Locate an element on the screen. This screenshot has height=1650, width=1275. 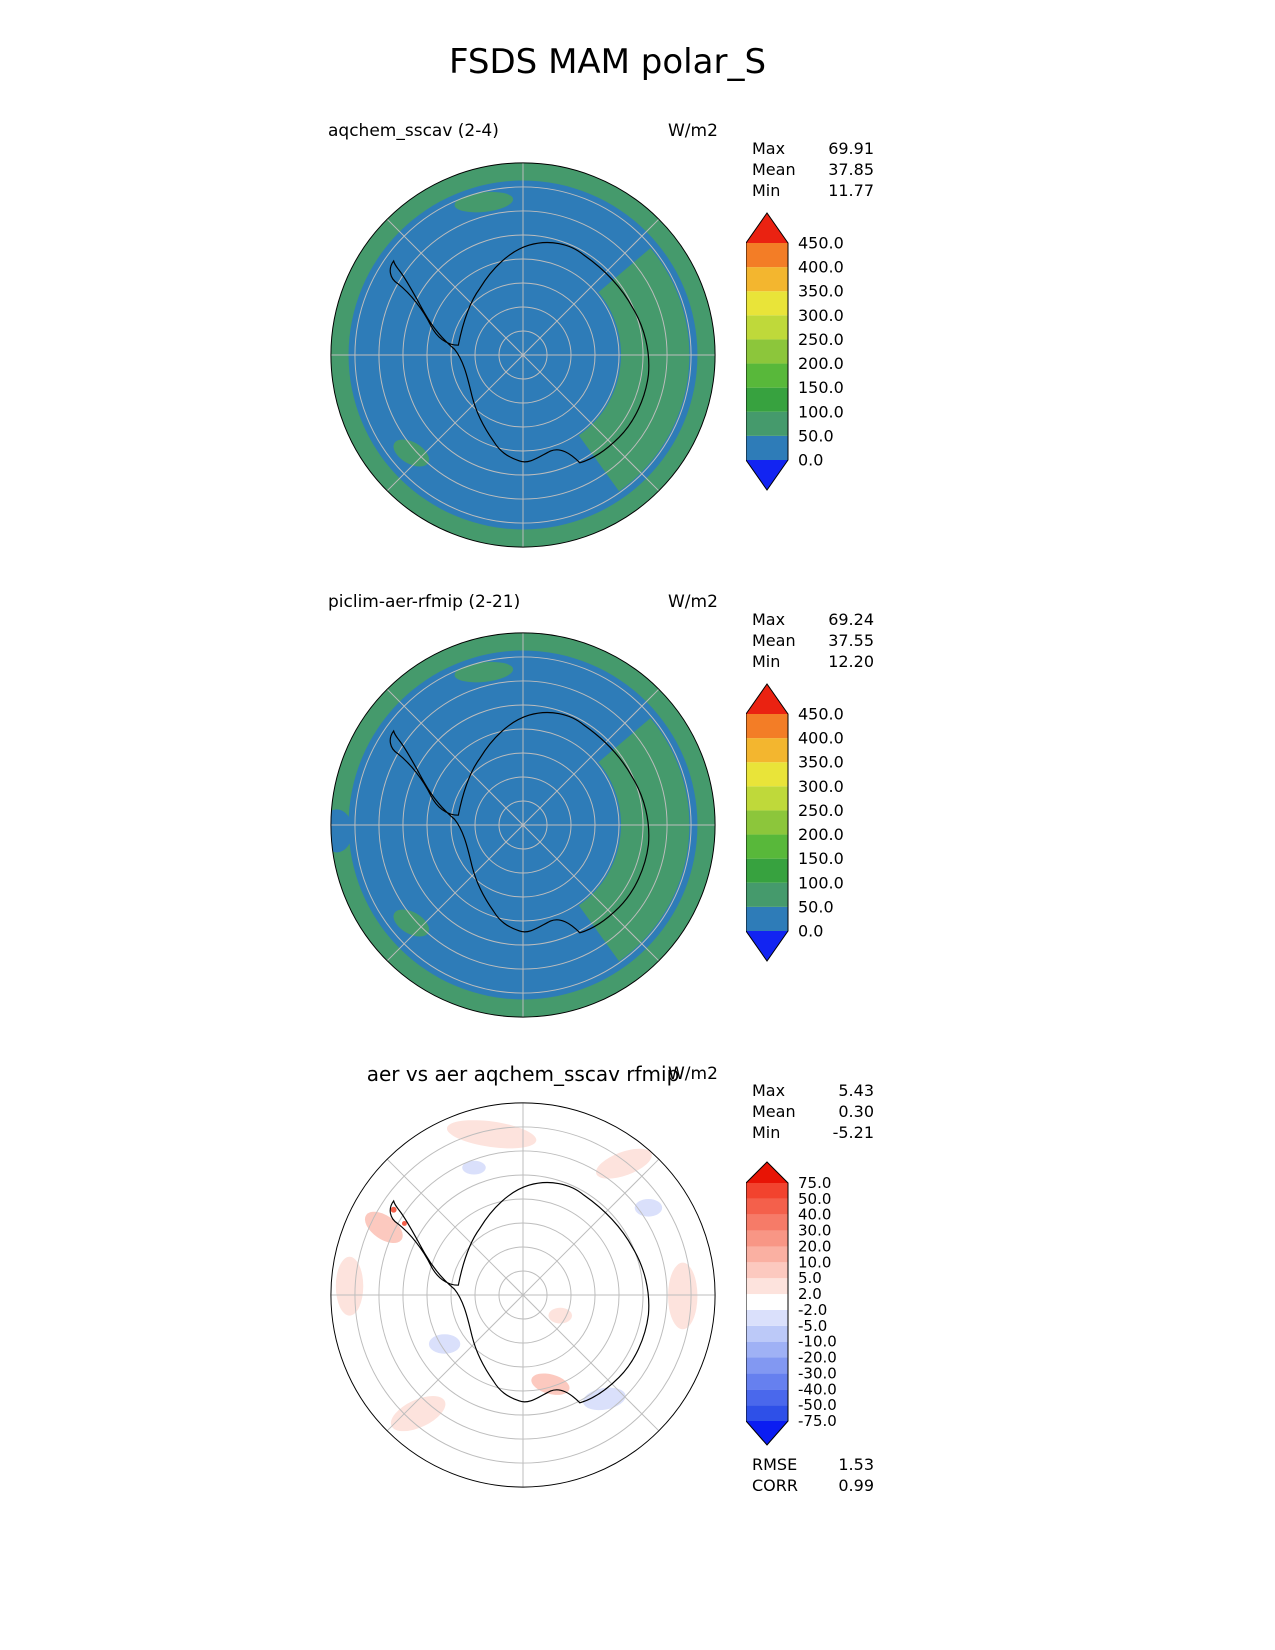
stat-value: 0.30 is located at coordinates (856, 1111).